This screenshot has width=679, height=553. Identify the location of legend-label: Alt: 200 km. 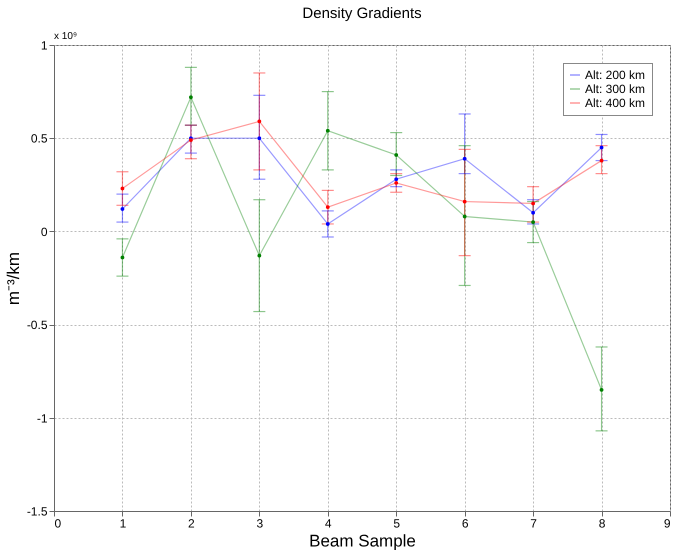
(615, 75).